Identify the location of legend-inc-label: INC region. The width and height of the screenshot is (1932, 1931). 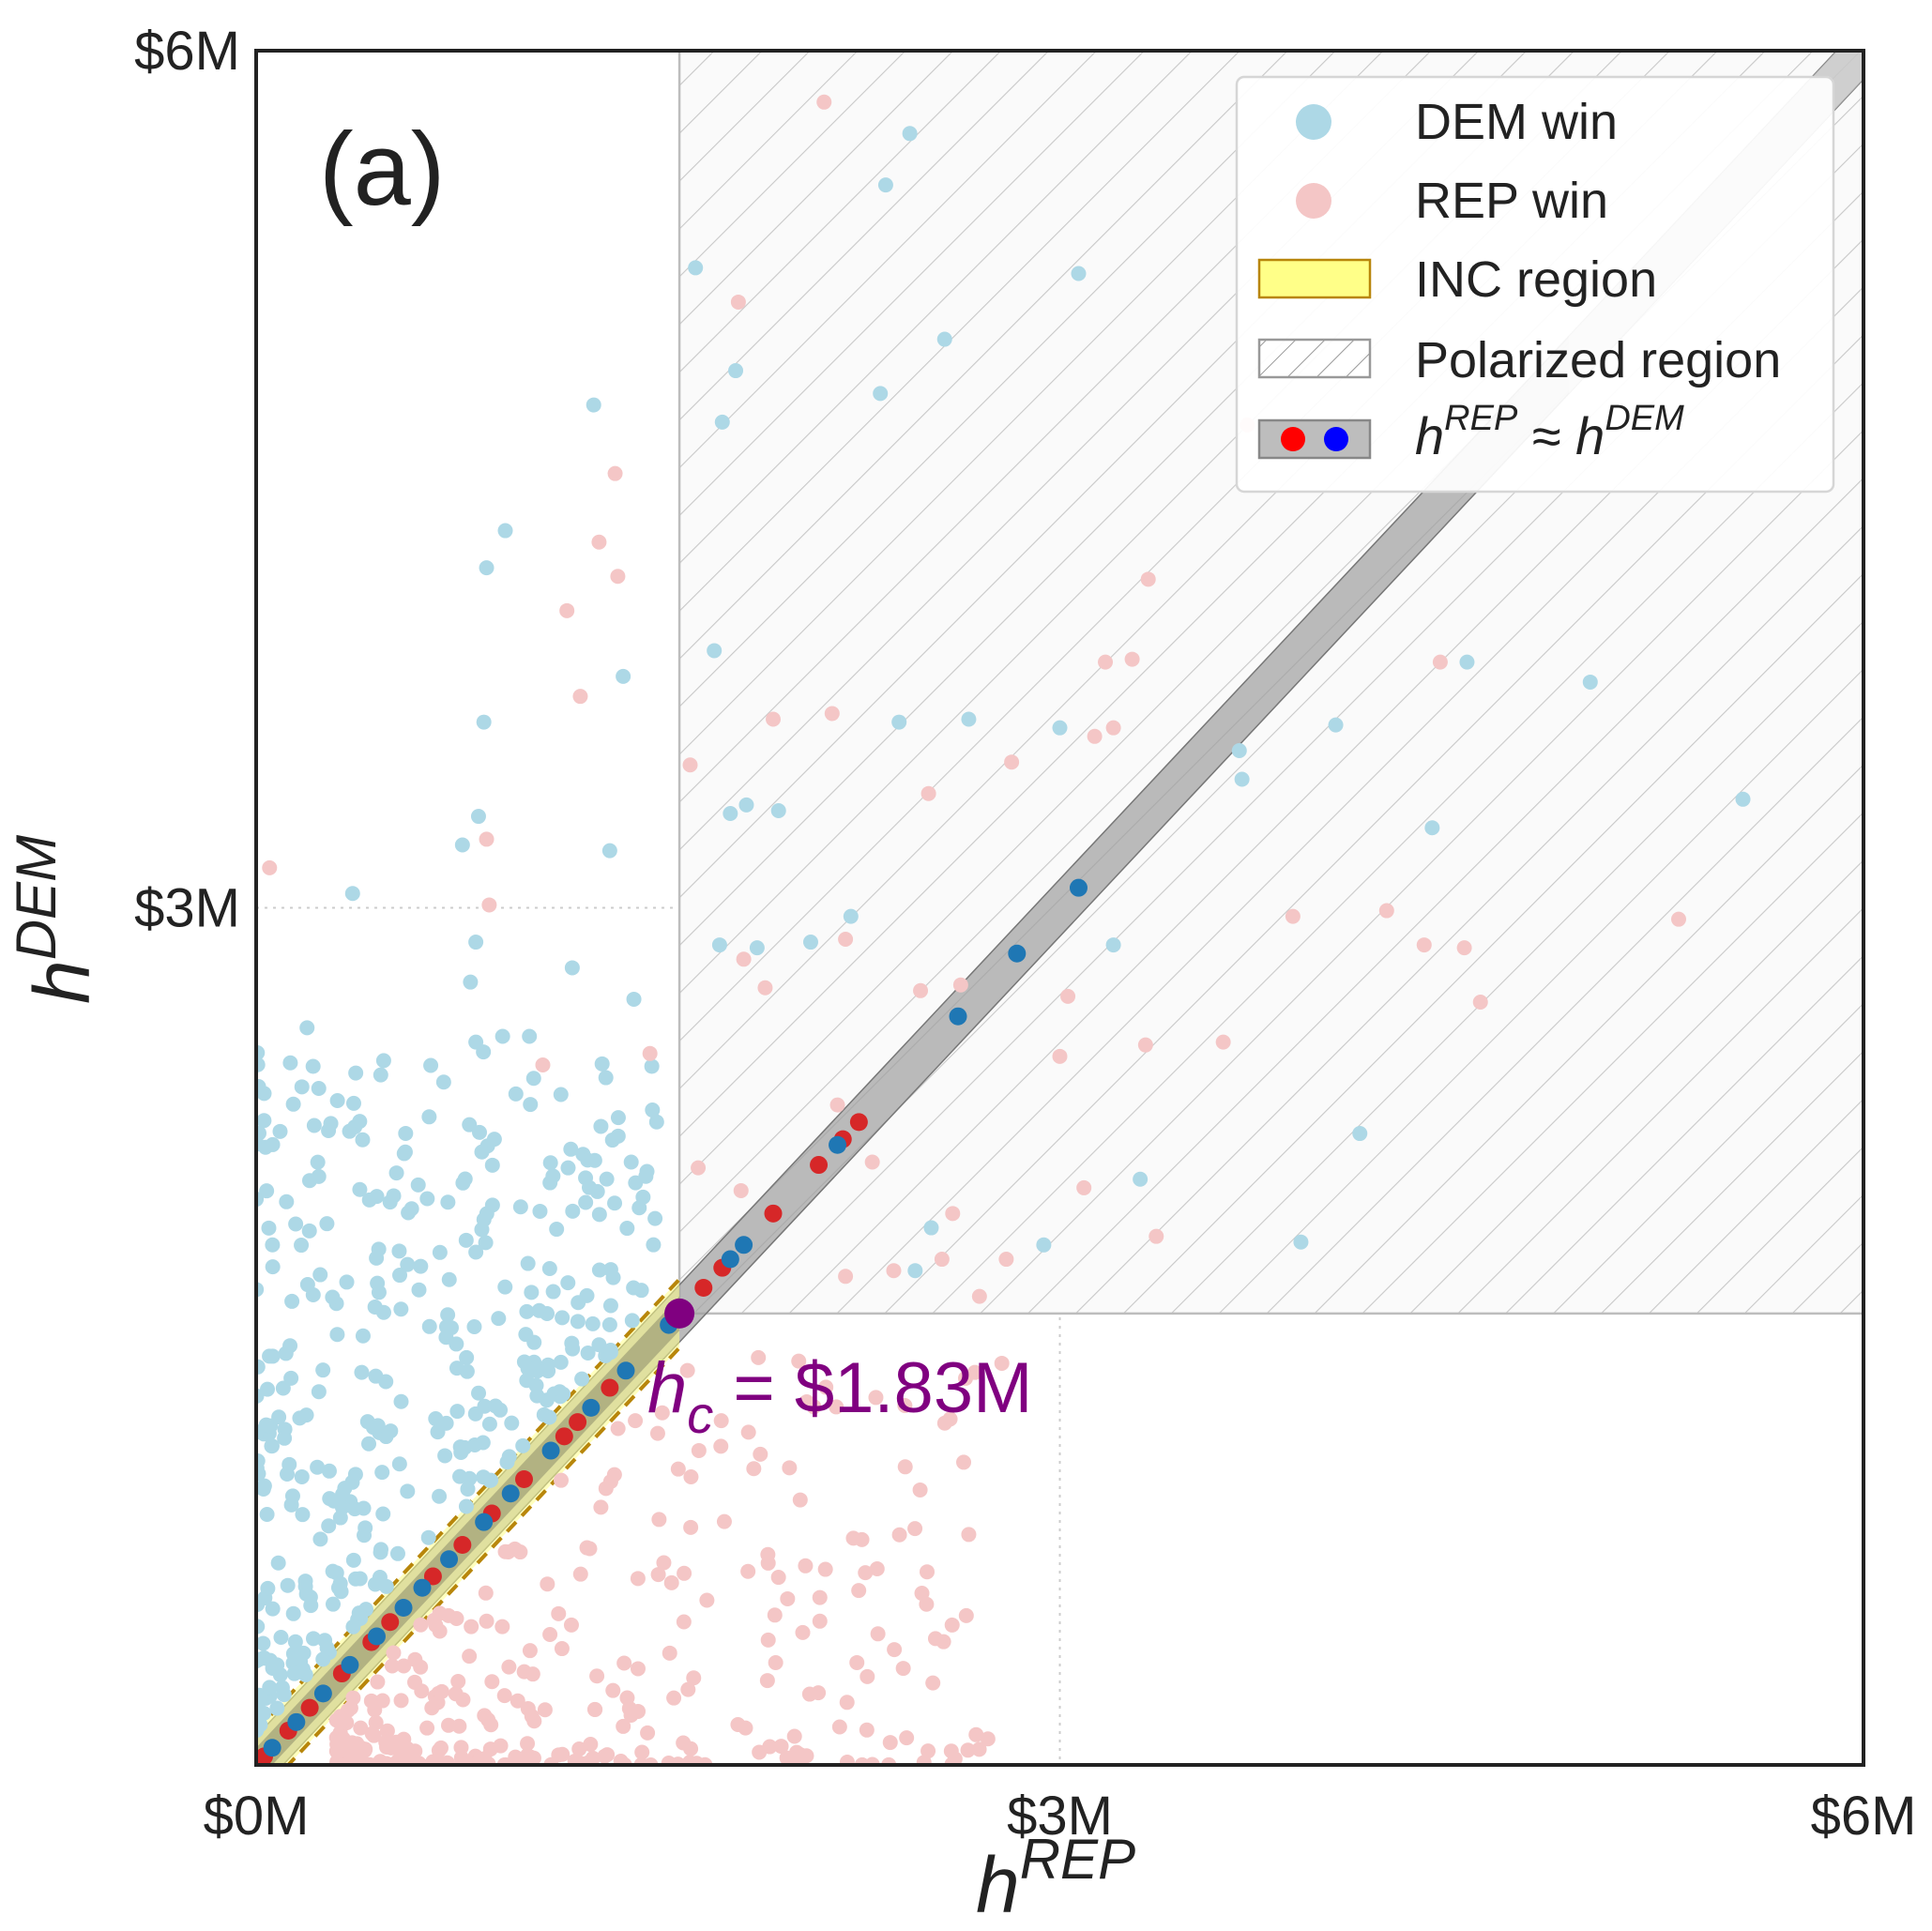
(1536, 279).